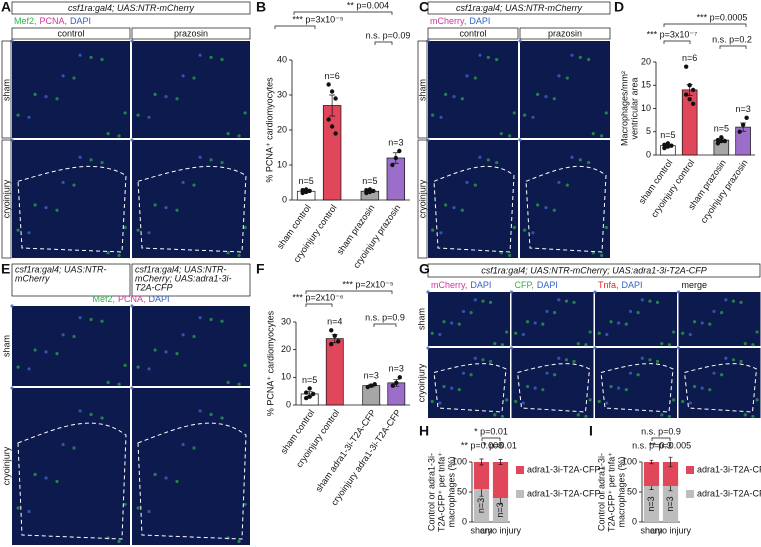 The image size is (761, 547). Describe the element at coordinates (25, 21) in the screenshot. I see `stain: Mef2,` at that location.